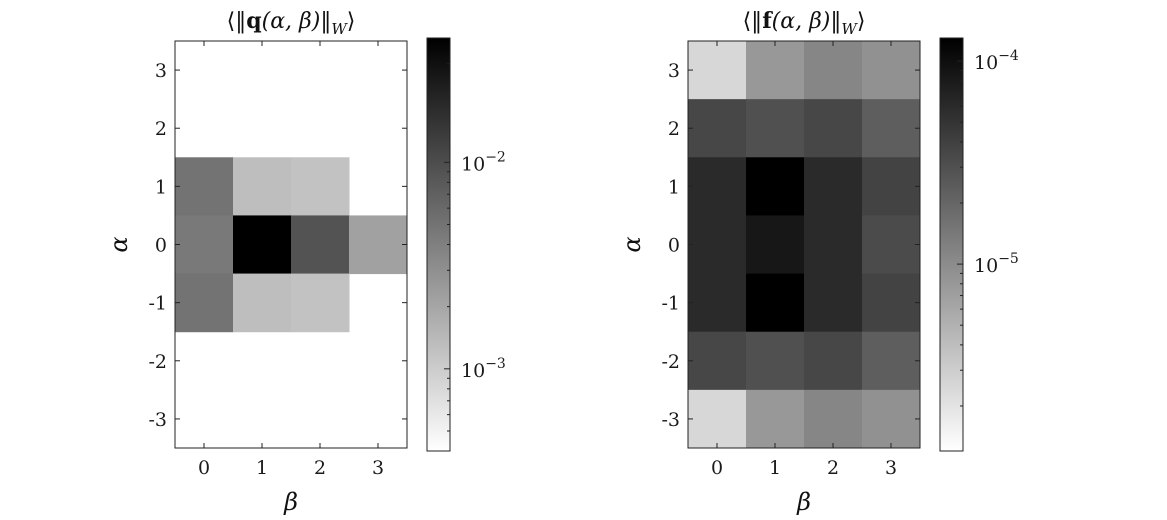 This screenshot has width=1167, height=520. What do you see at coordinates (996, 61) in the screenshot?
I see `colorbar-tick-label: 10⁻⁴` at bounding box center [996, 61].